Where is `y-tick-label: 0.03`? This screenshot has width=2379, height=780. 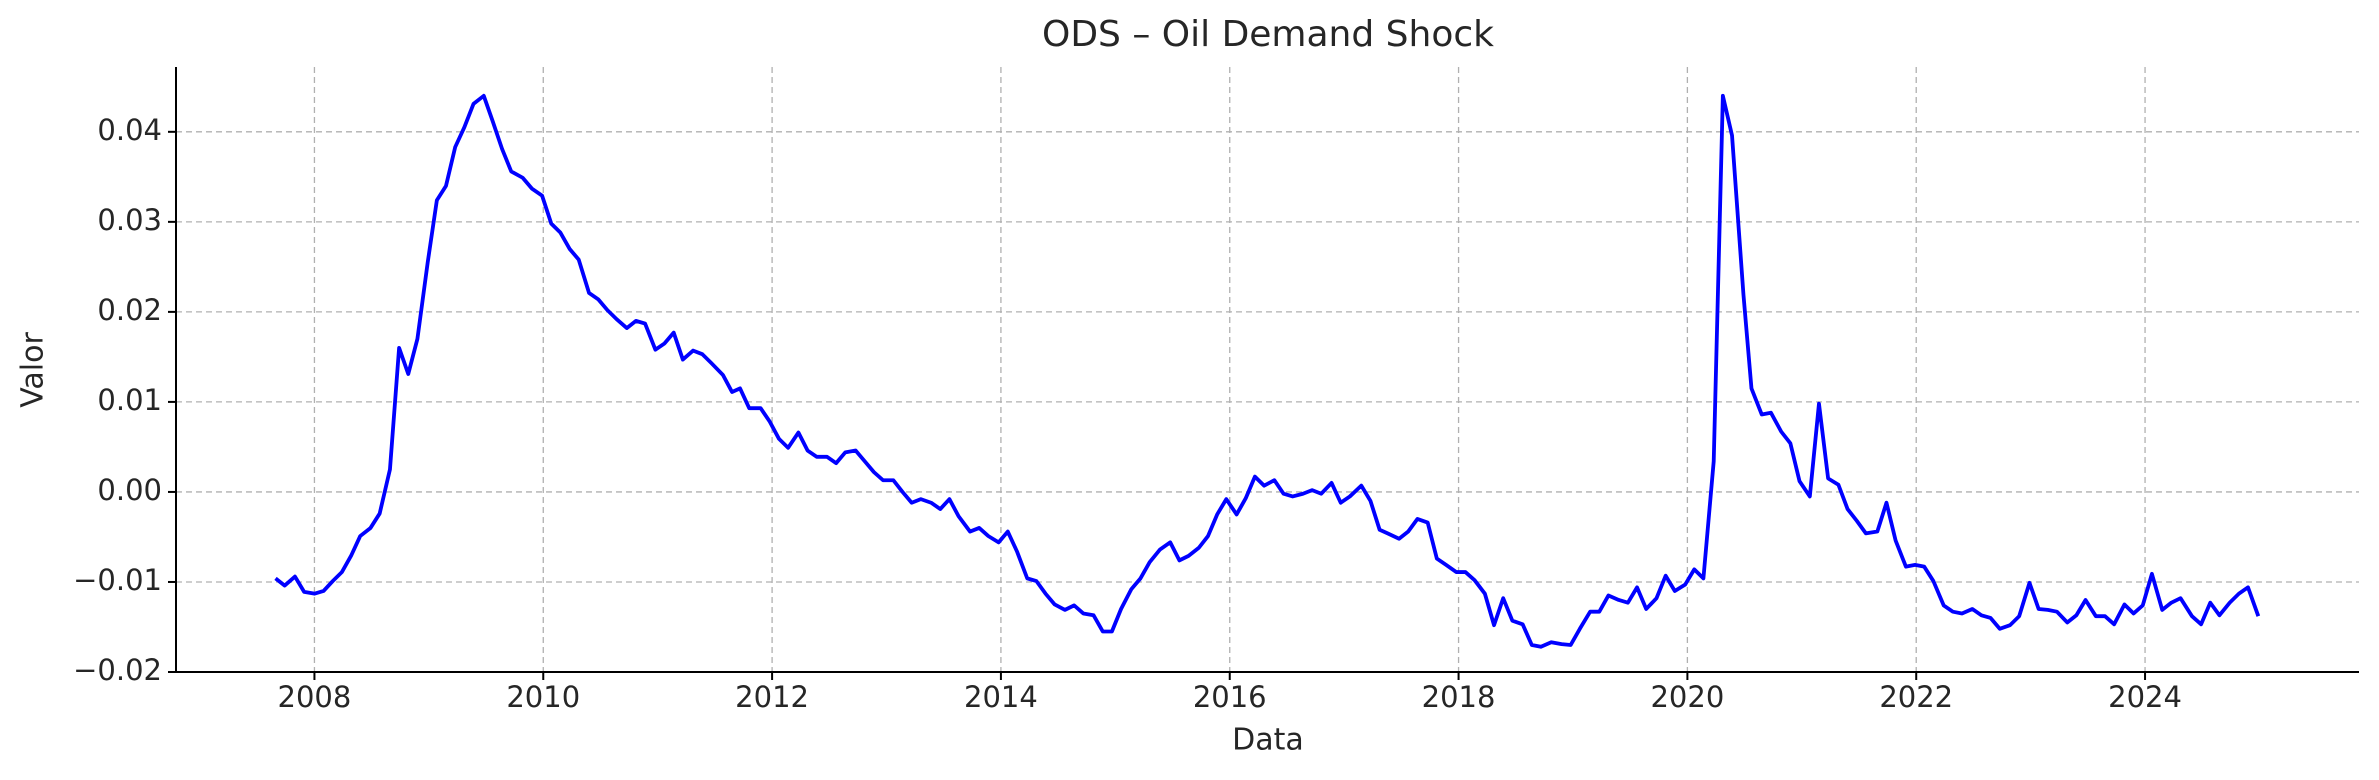
y-tick-label: 0.03 is located at coordinates (129, 220).